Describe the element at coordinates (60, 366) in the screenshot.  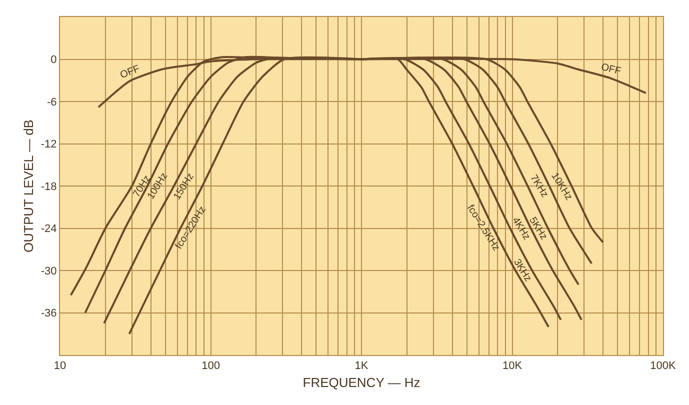
I see `x-tick-label: 10` at that location.